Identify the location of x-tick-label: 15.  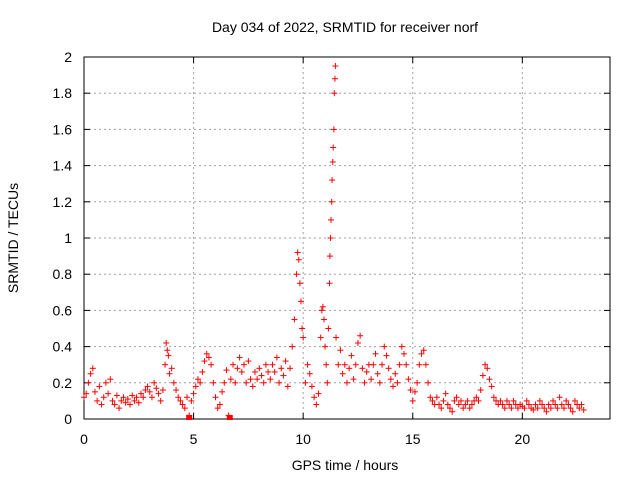
(413, 439).